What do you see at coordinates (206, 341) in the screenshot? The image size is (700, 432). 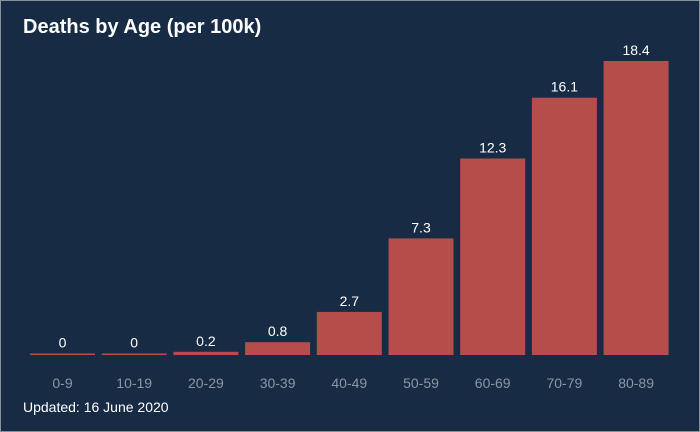 I see `data-label-20-29: 0.2` at bounding box center [206, 341].